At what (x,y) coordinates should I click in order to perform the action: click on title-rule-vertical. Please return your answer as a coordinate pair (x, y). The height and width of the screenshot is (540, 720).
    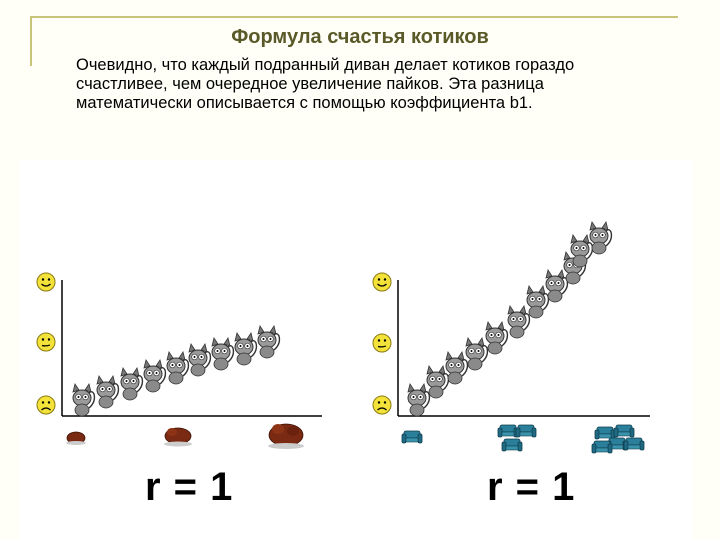
    Looking at the image, I should click on (31, 41).